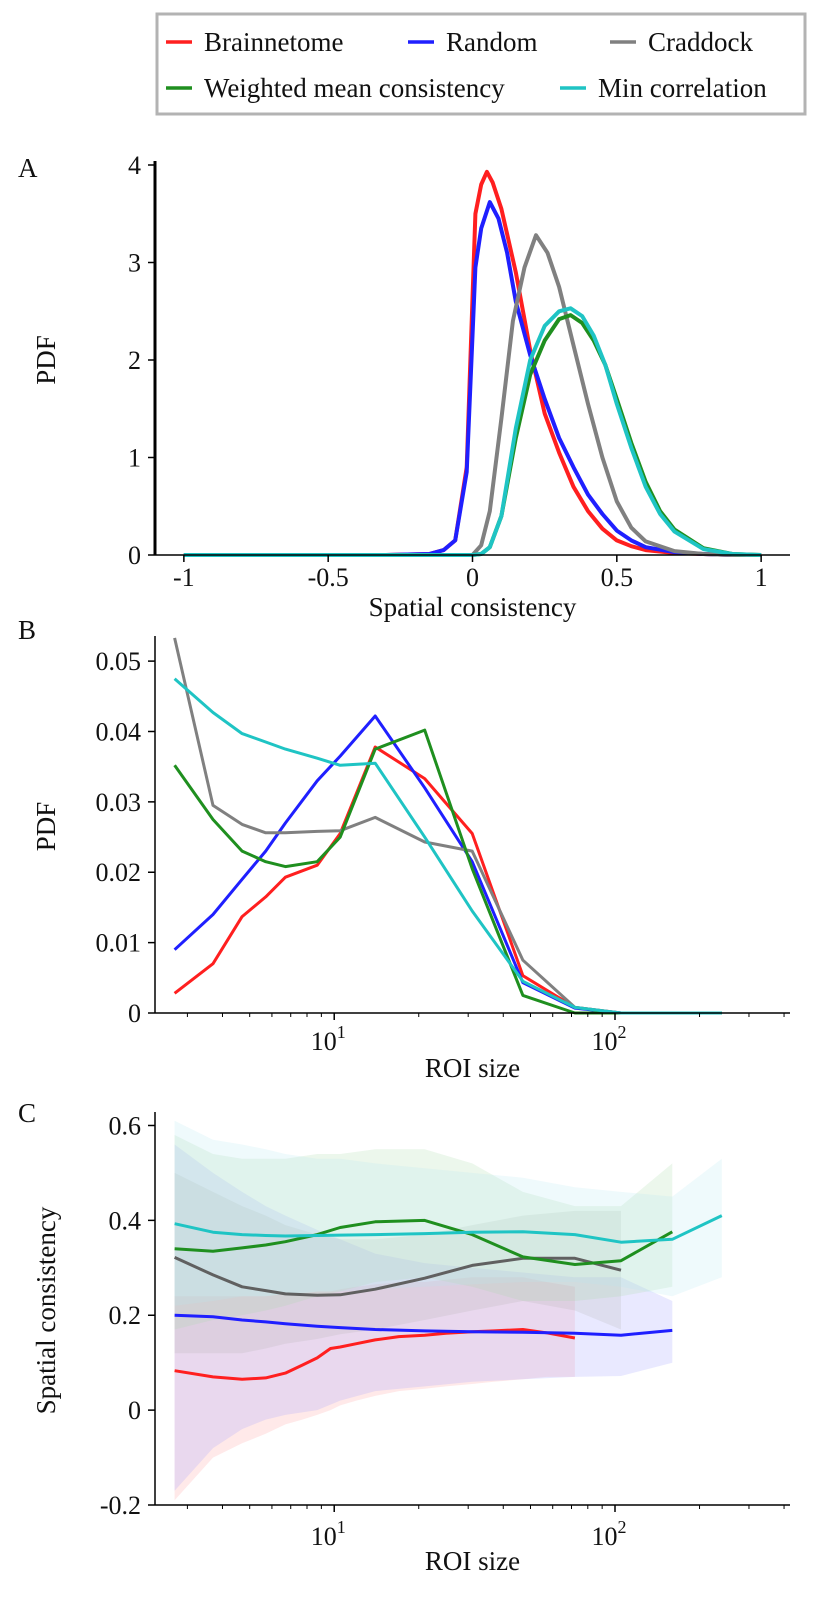 Image resolution: width=830 pixels, height=1622 pixels. I want to click on y-tick-label: 0.01, so click(119, 943).